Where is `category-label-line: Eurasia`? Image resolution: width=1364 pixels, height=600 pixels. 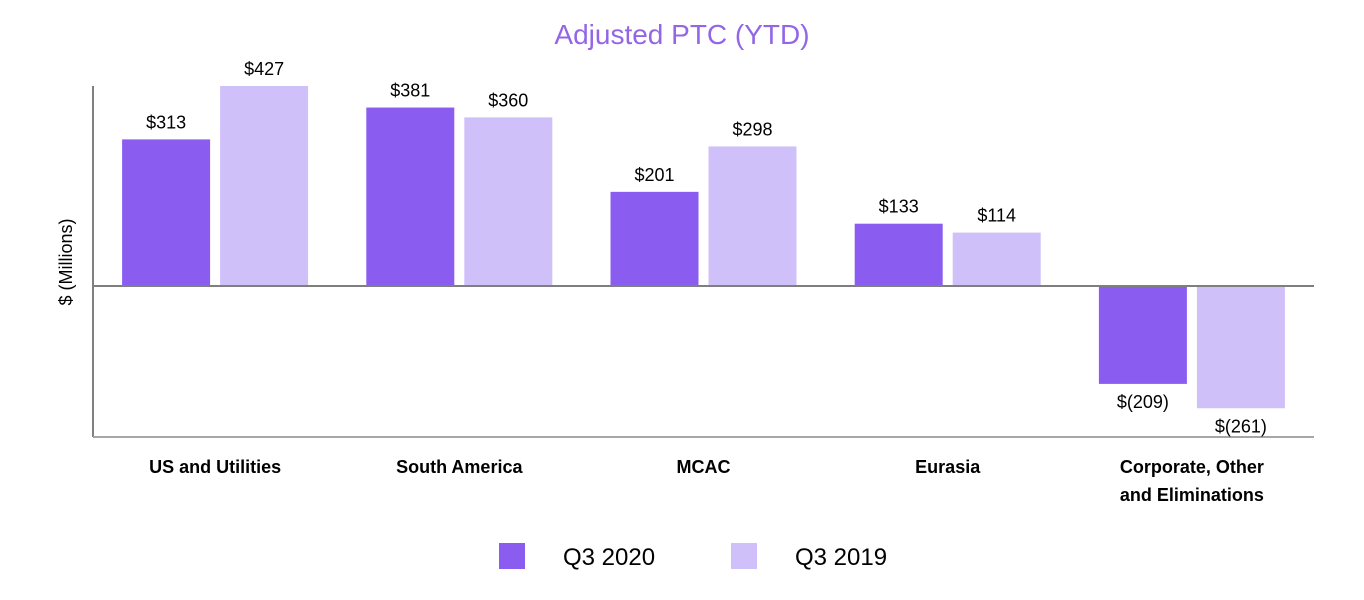
category-label-line: Eurasia is located at coordinates (948, 467).